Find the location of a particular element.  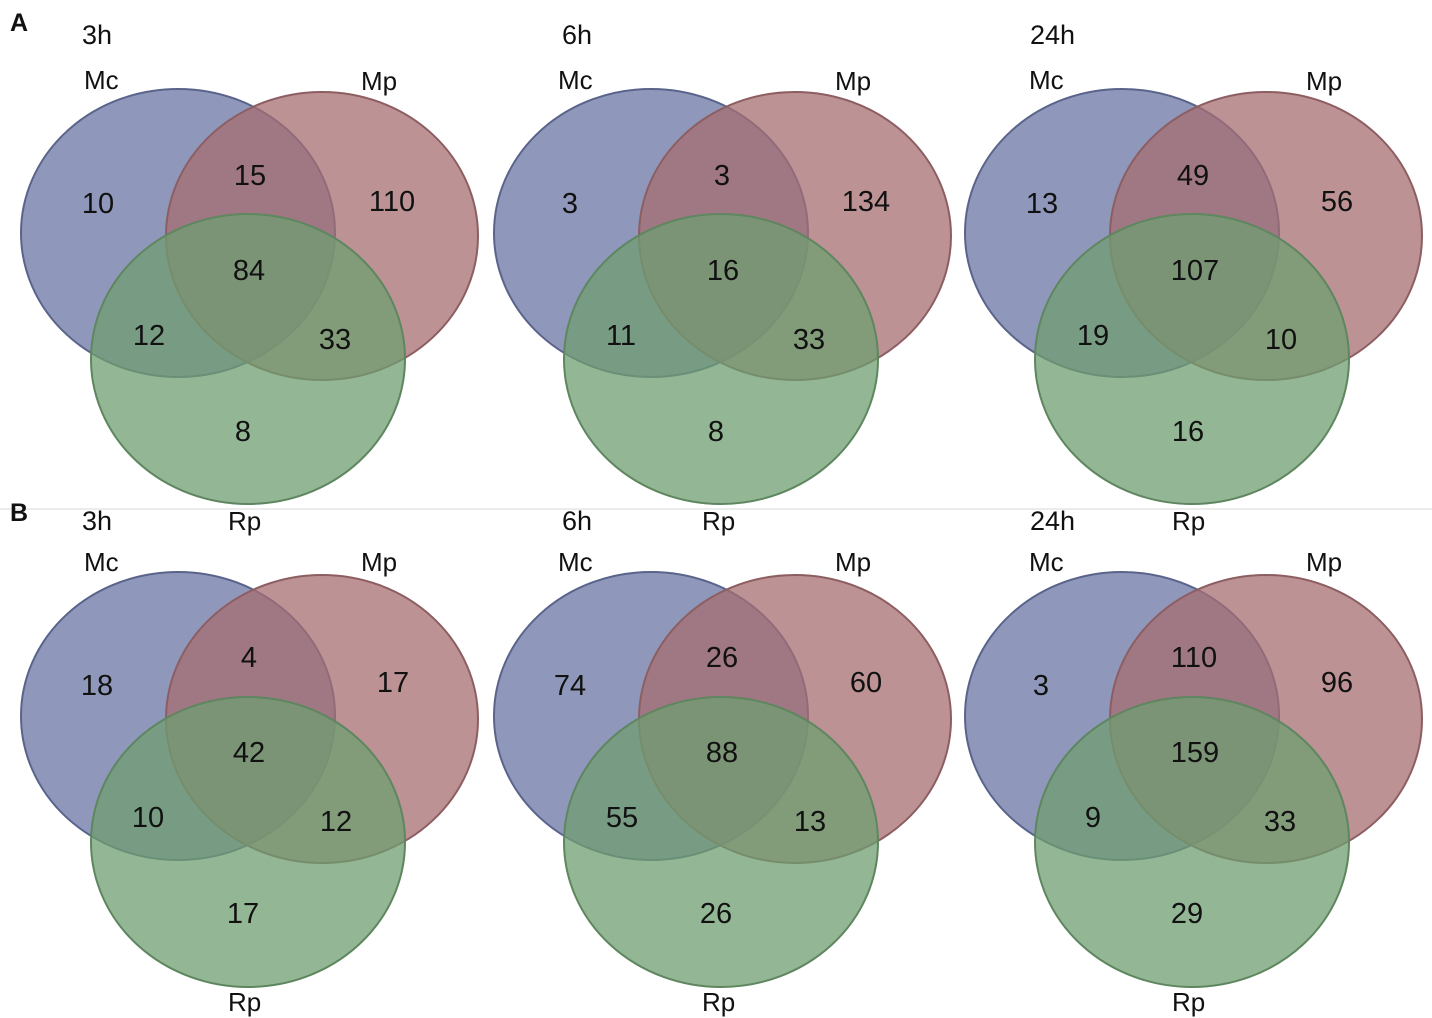

count-mp-rp: 10 is located at coordinates (1281, 340).